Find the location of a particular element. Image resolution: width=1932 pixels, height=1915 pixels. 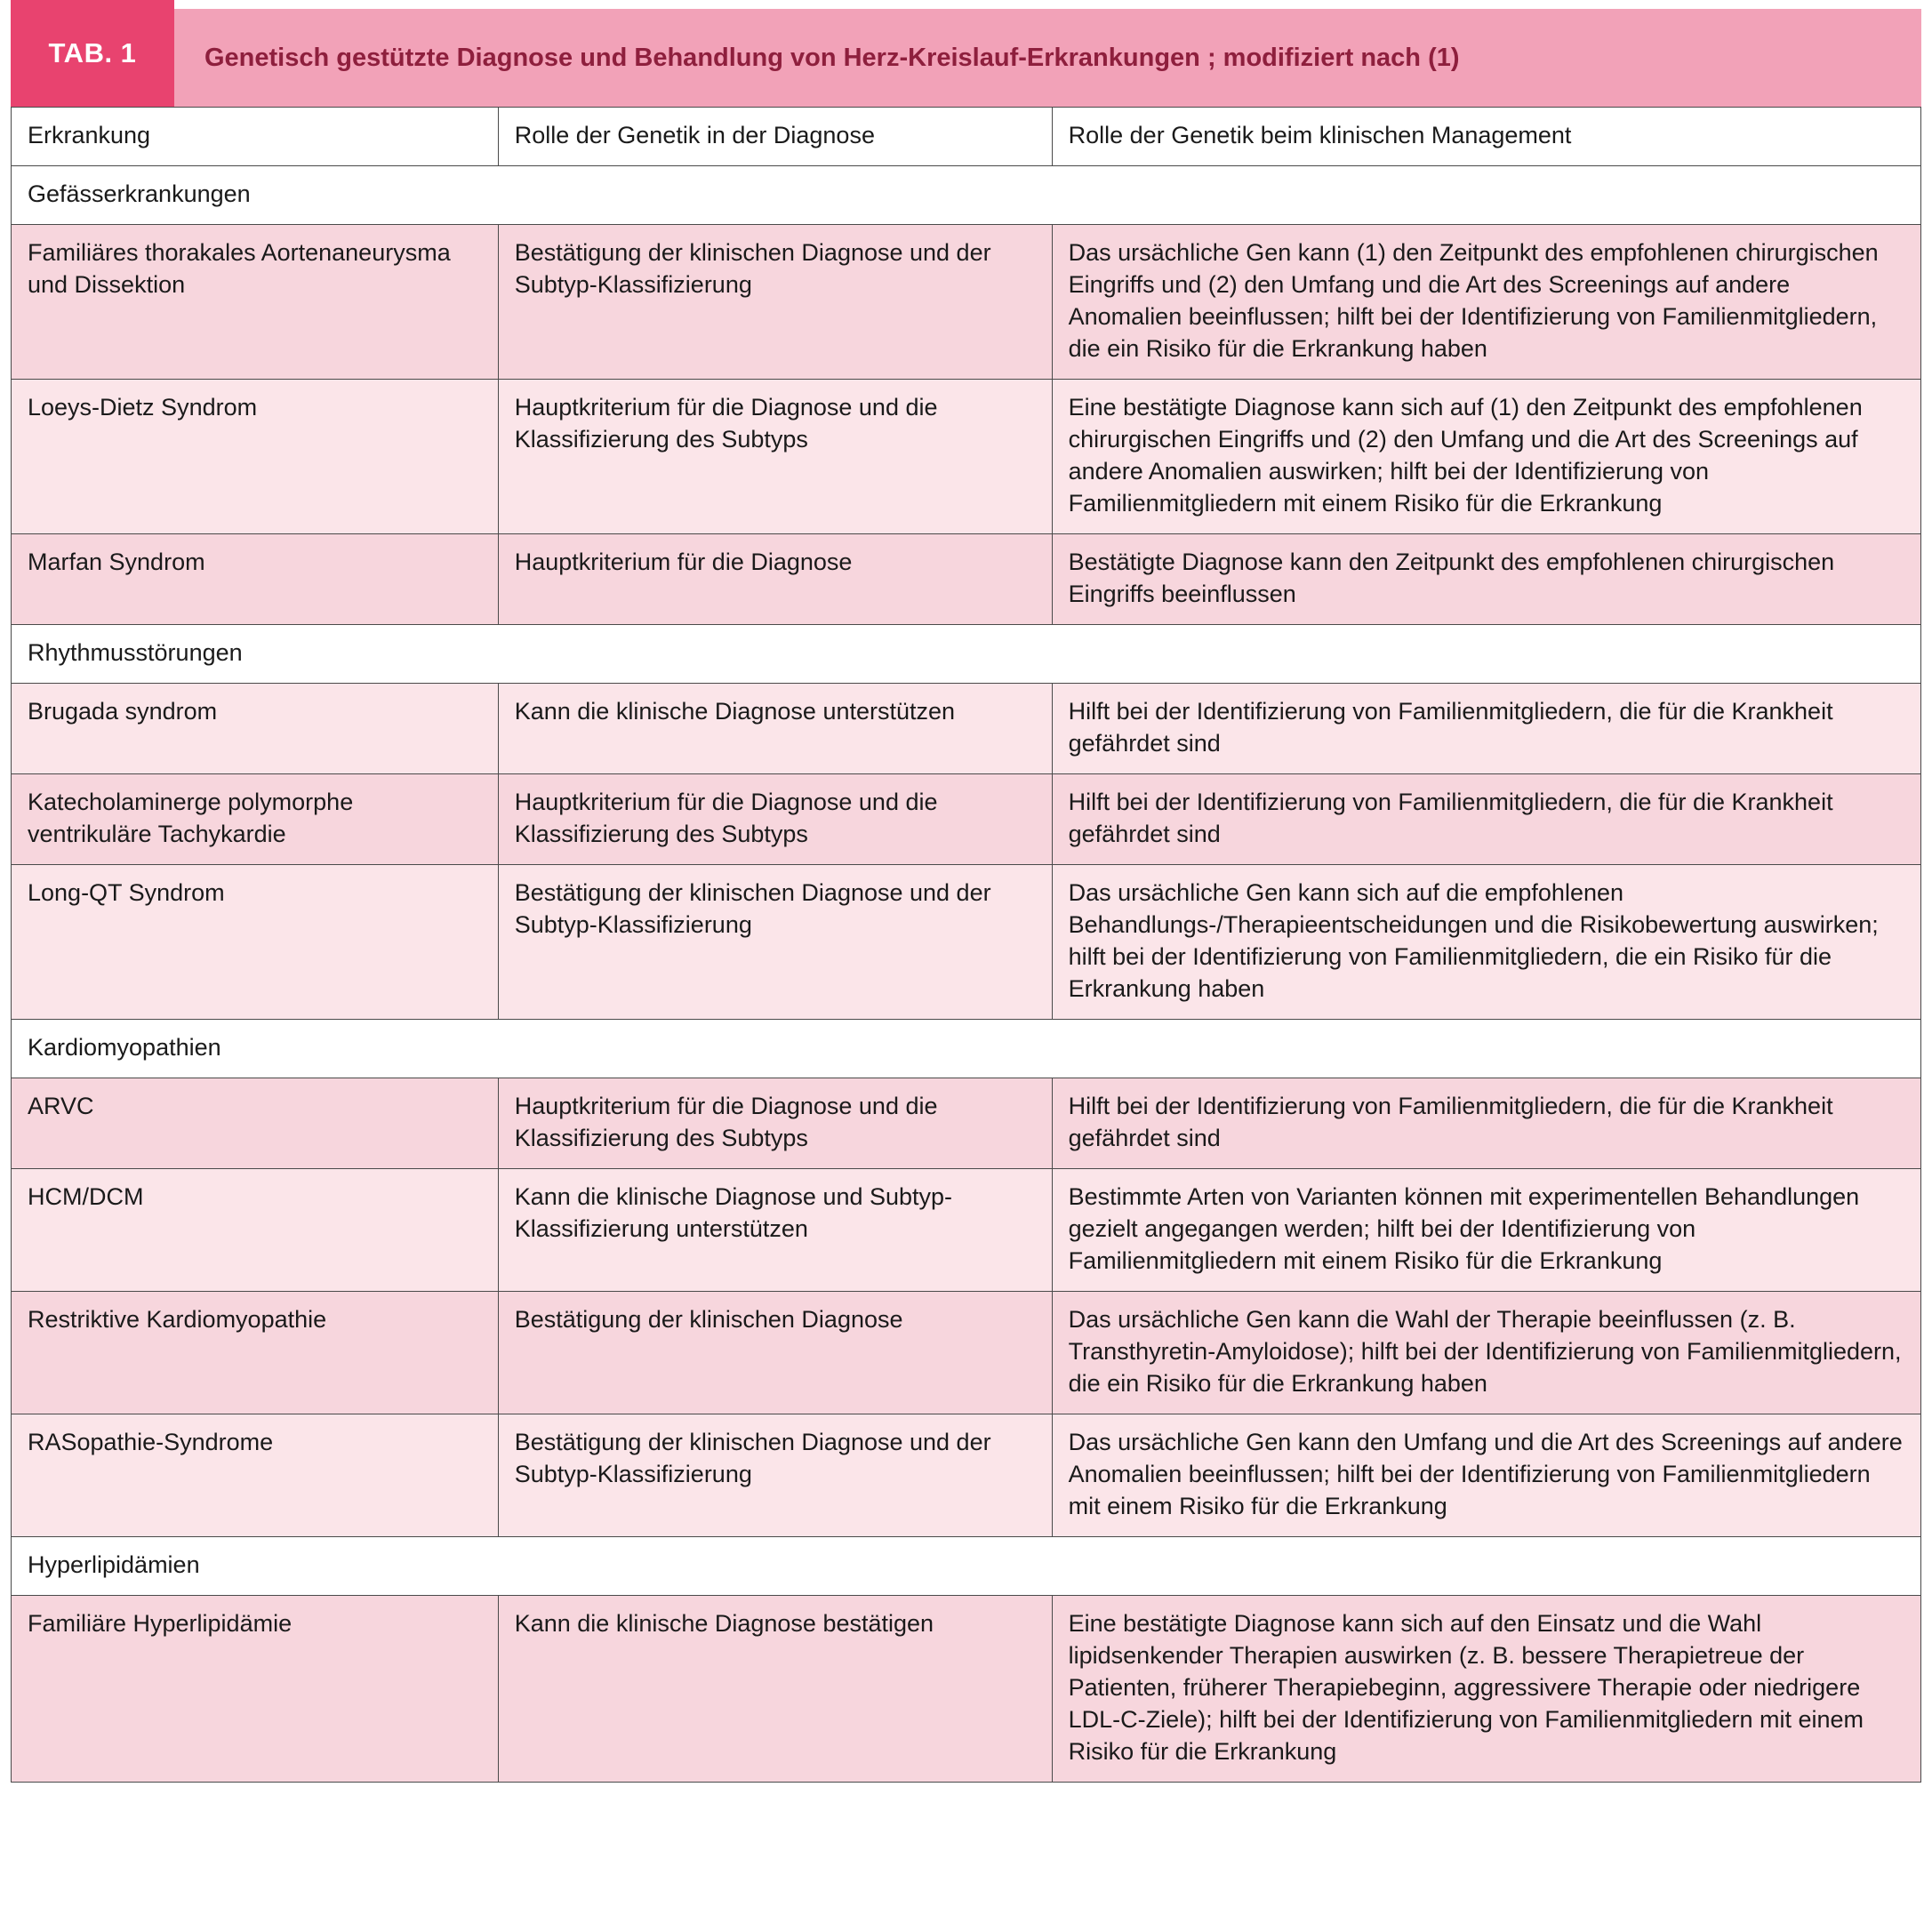

cell-disease: Marfan Syndrom is located at coordinates (255, 579).